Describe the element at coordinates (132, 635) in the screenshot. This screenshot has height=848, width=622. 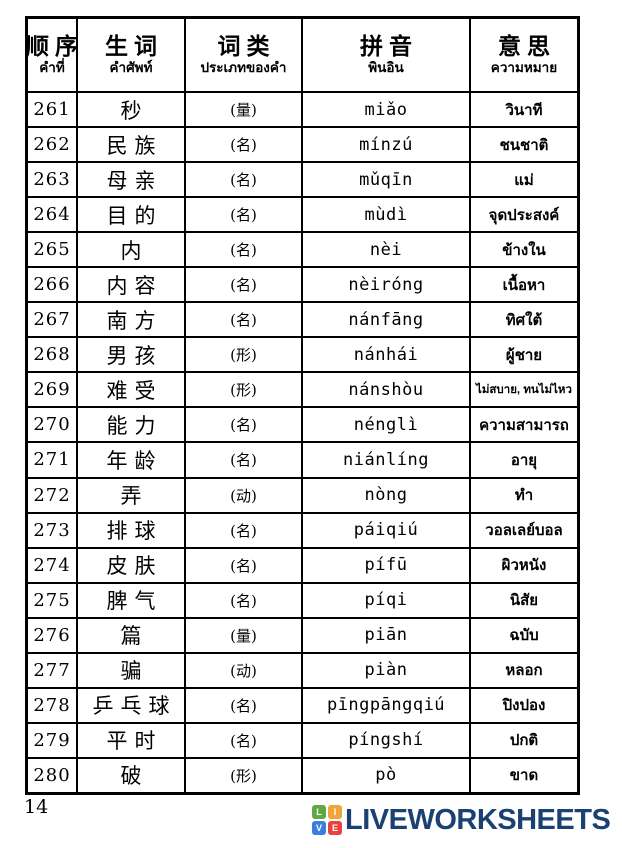
I see `cell-word: 篇` at that location.